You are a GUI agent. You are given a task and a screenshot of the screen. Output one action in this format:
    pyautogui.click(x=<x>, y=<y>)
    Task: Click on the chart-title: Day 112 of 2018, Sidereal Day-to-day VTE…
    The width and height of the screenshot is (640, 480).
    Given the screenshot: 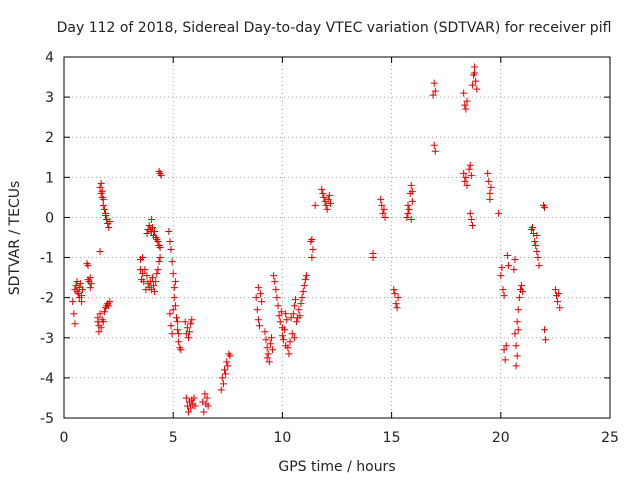 What is the action you would take?
    pyautogui.click(x=334, y=28)
    